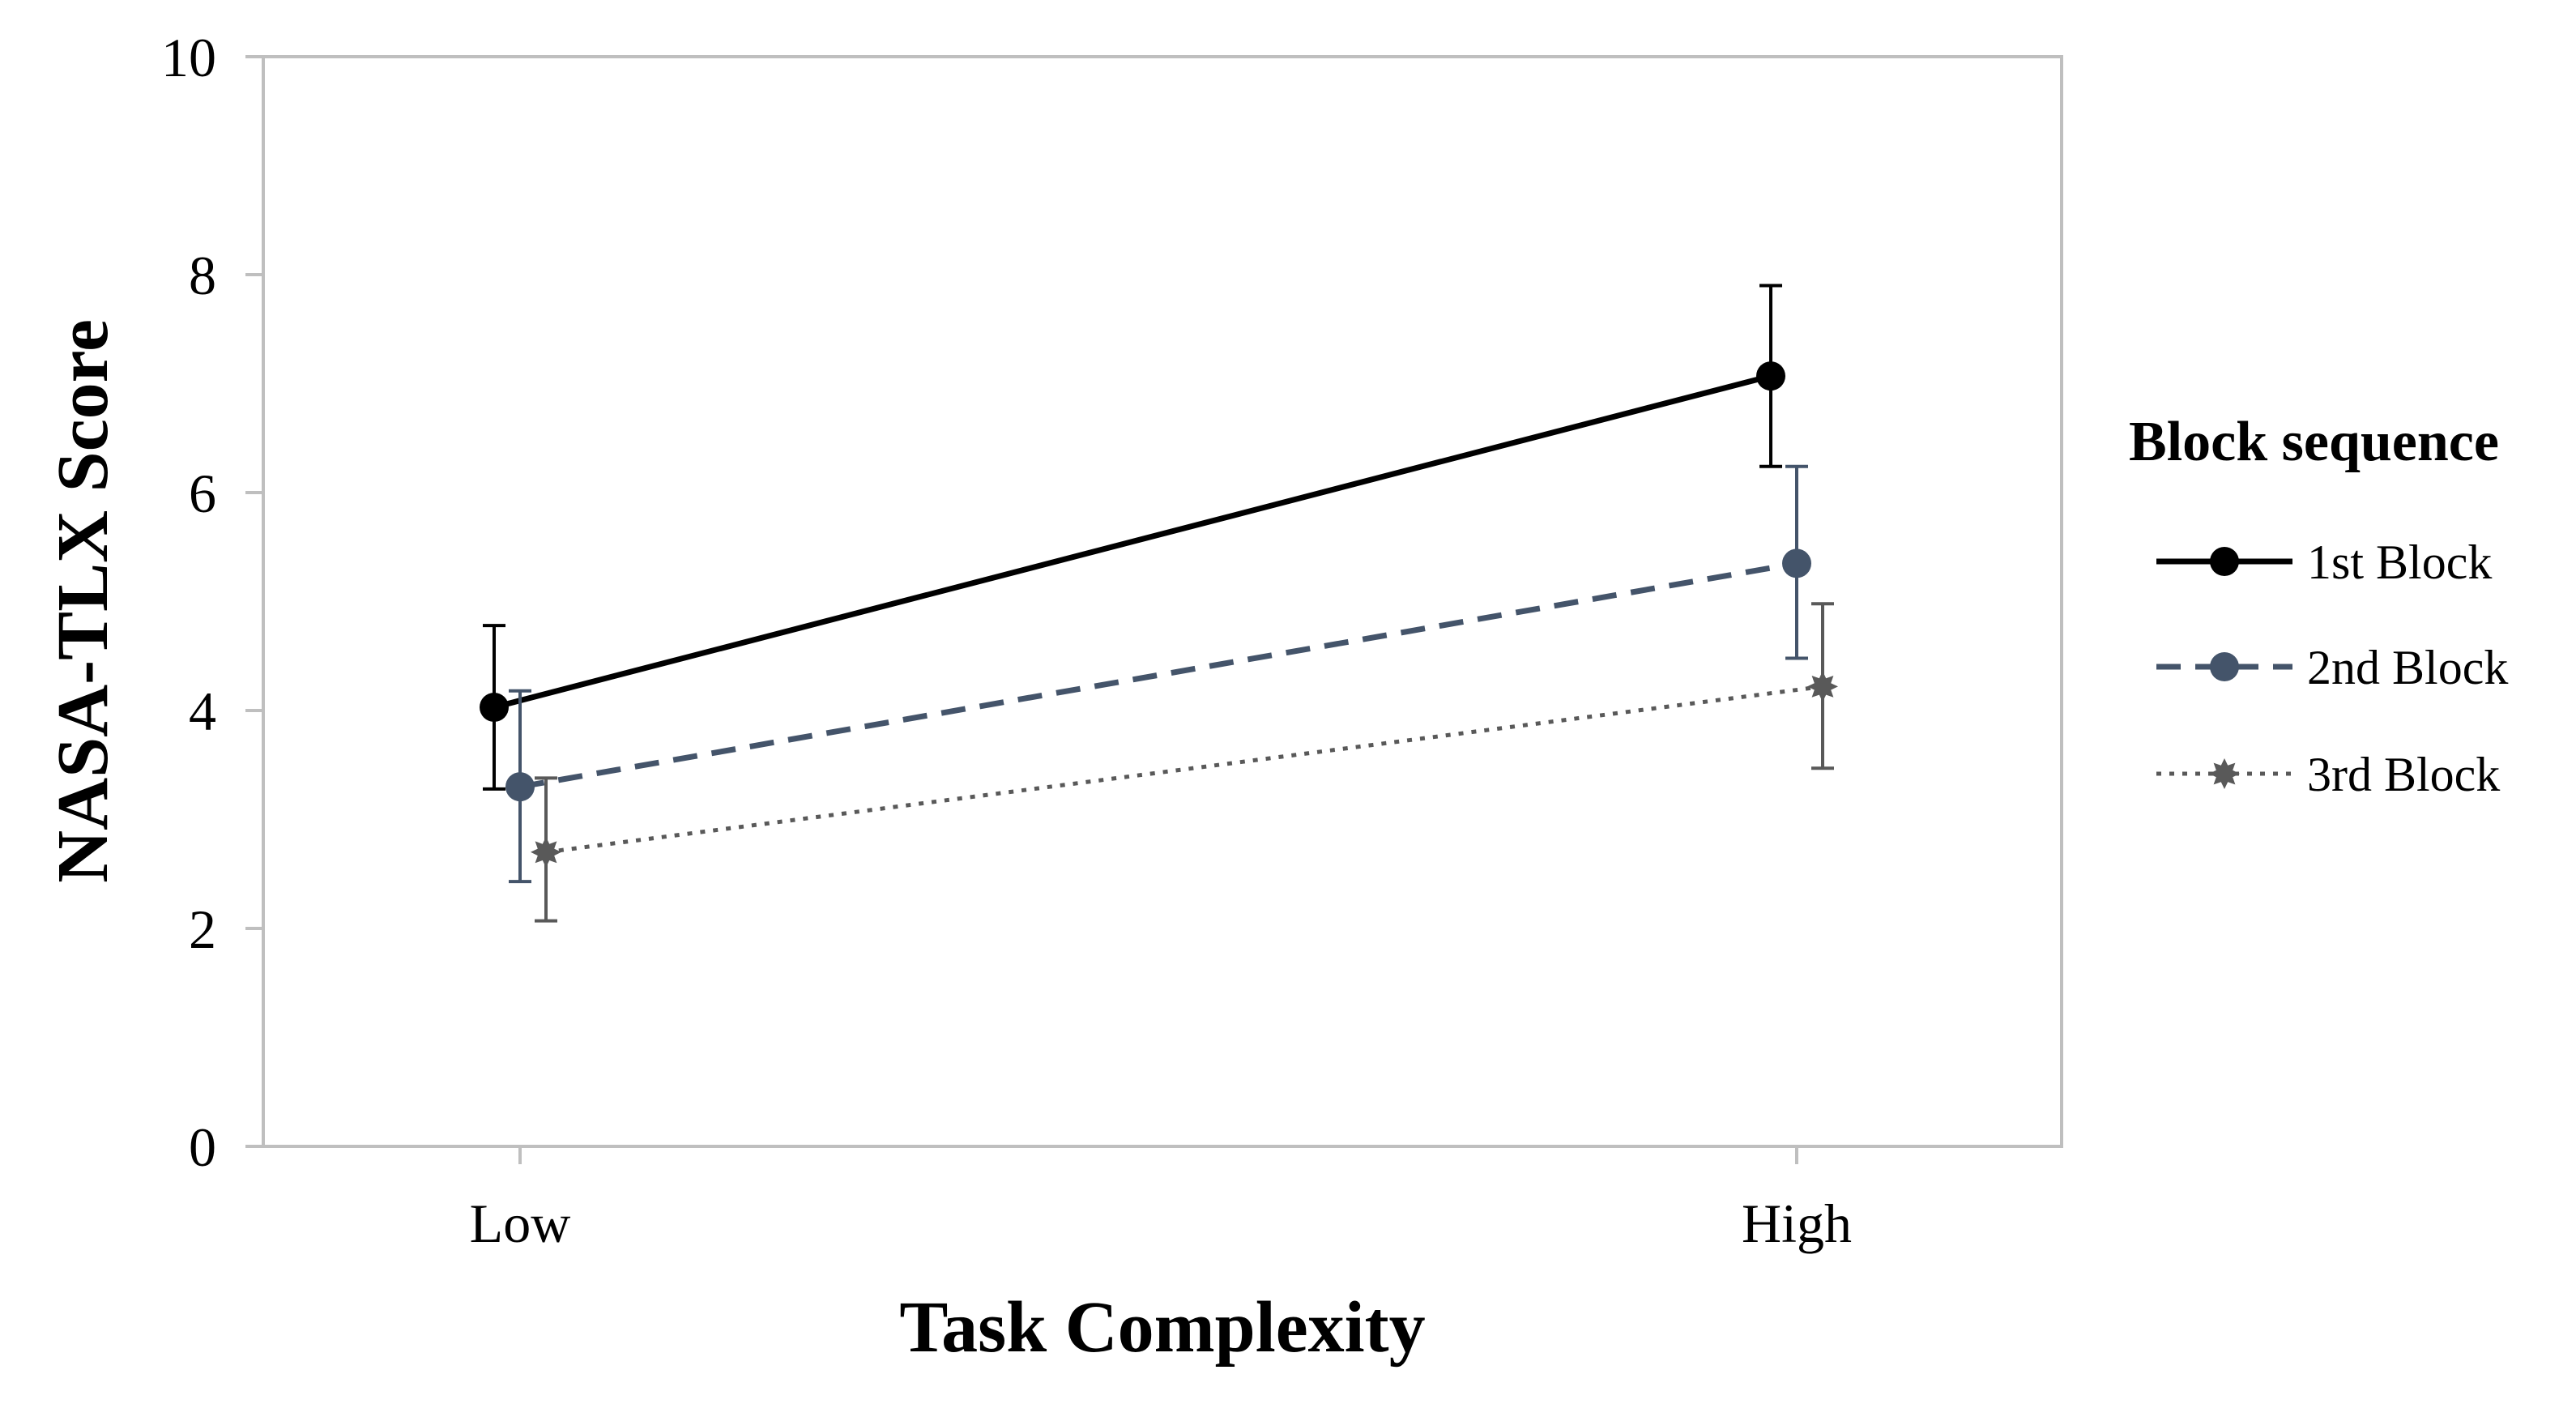 Image resolution: width=2576 pixels, height=1404 pixels. I want to click on y-tick-label: 10, so click(188, 57).